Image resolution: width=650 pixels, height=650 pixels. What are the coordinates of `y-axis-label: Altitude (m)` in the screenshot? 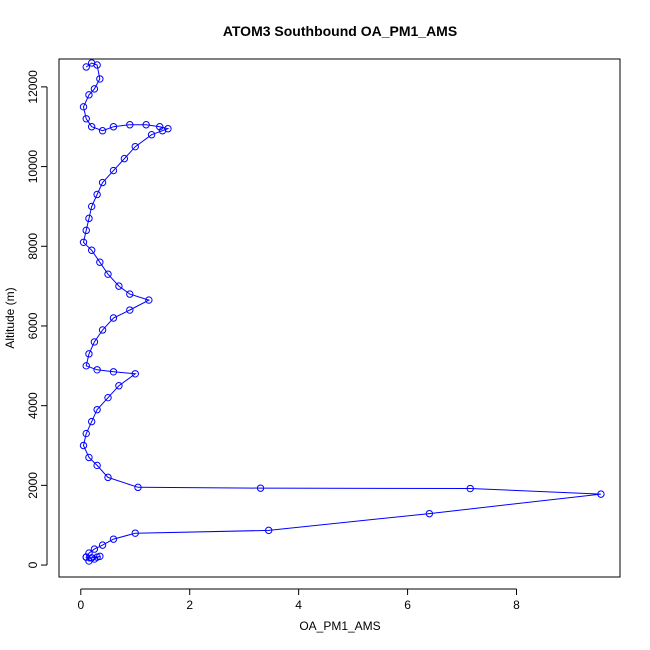 It's located at (10, 317).